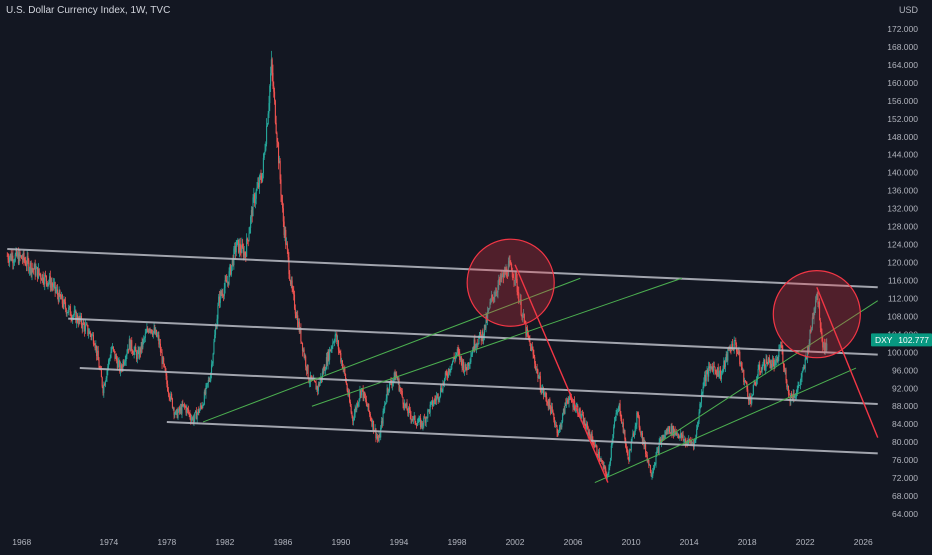 This screenshot has width=932, height=555. Describe the element at coordinates (88, 10) in the screenshot. I see `chart-title: U.S. Dollar Currency Index, 1W, TVC` at that location.